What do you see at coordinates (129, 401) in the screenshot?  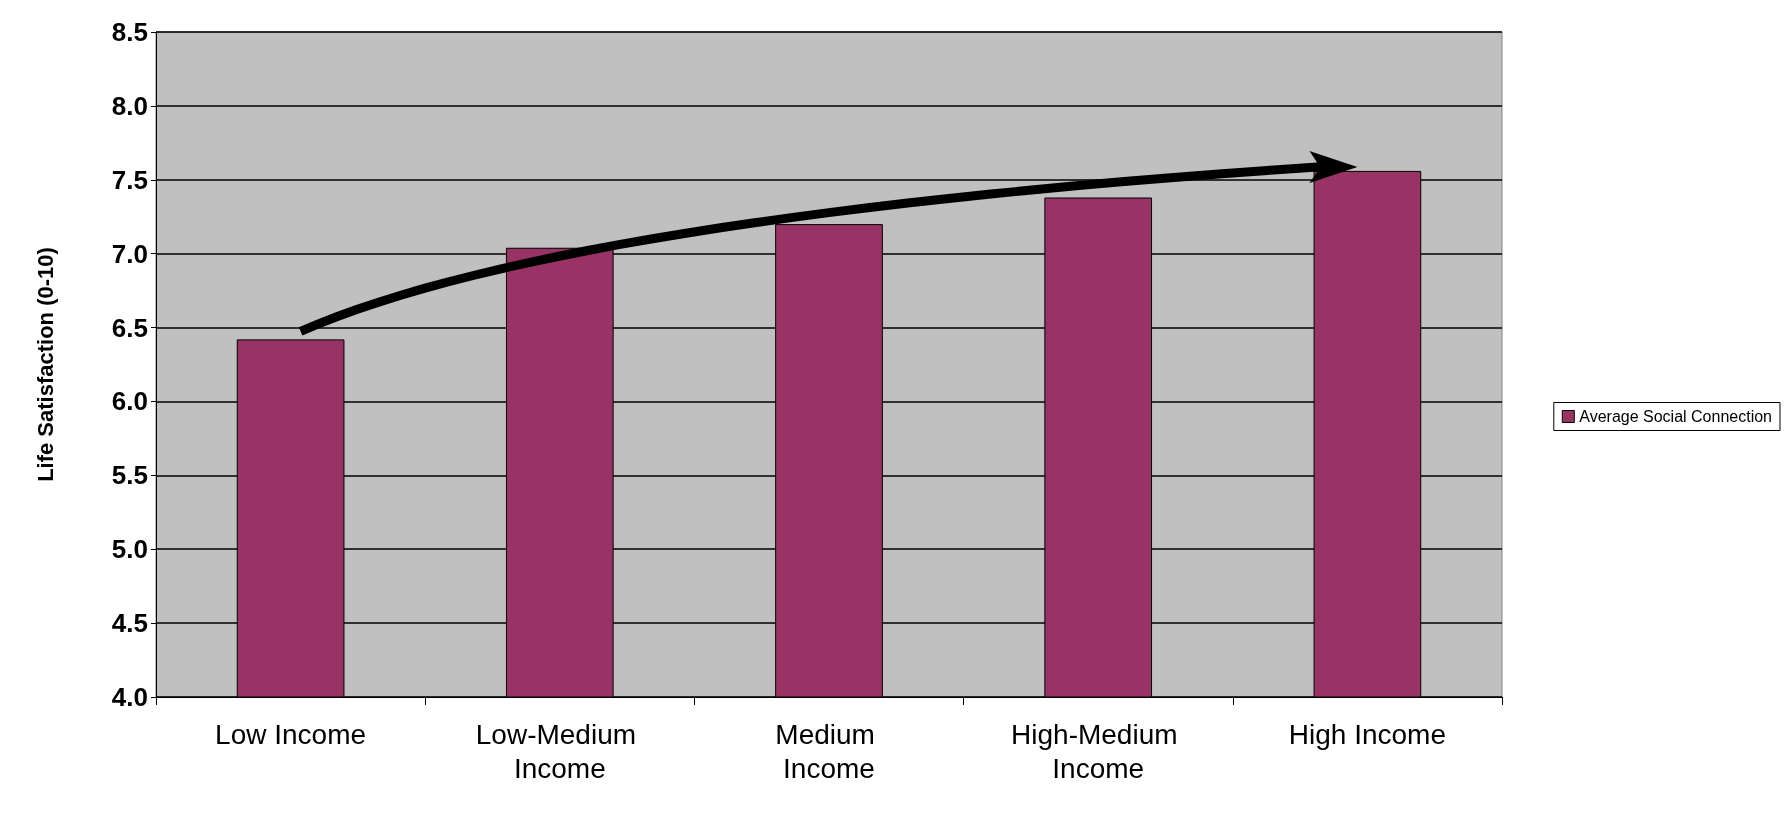 I see `y-tick-label: 6.0` at bounding box center [129, 401].